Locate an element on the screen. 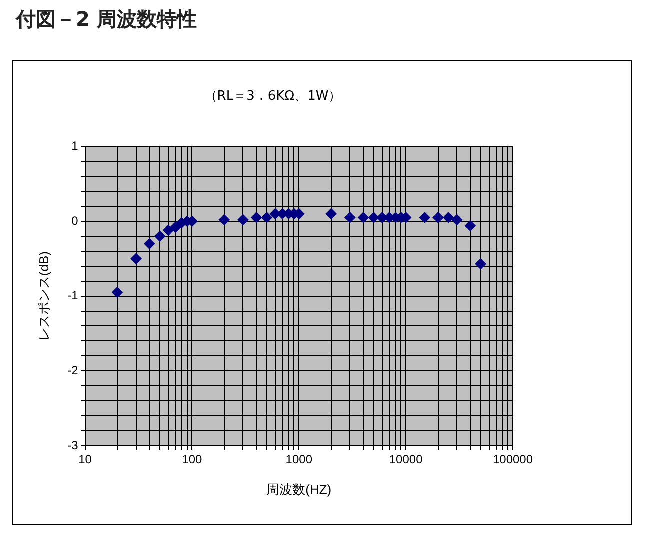  y-tick-label: -2 is located at coordinates (73, 370).